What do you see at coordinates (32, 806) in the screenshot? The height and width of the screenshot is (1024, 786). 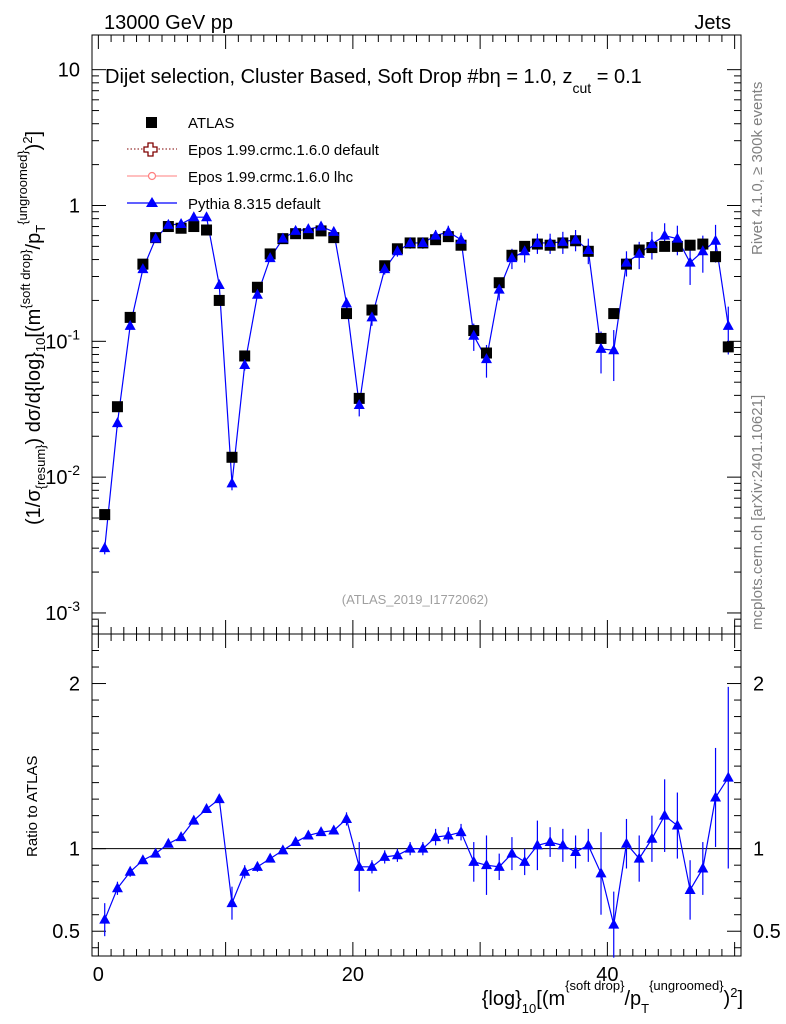 I see `ratio-y-axis-label: Ratio to ATLAS` at bounding box center [32, 806].